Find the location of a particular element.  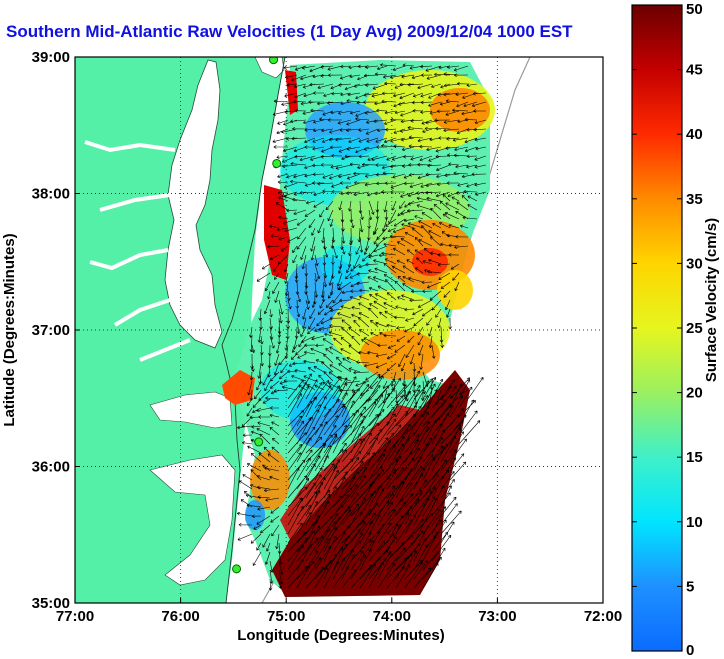

colorbar-tick-label: 15 is located at coordinates (694, 457).